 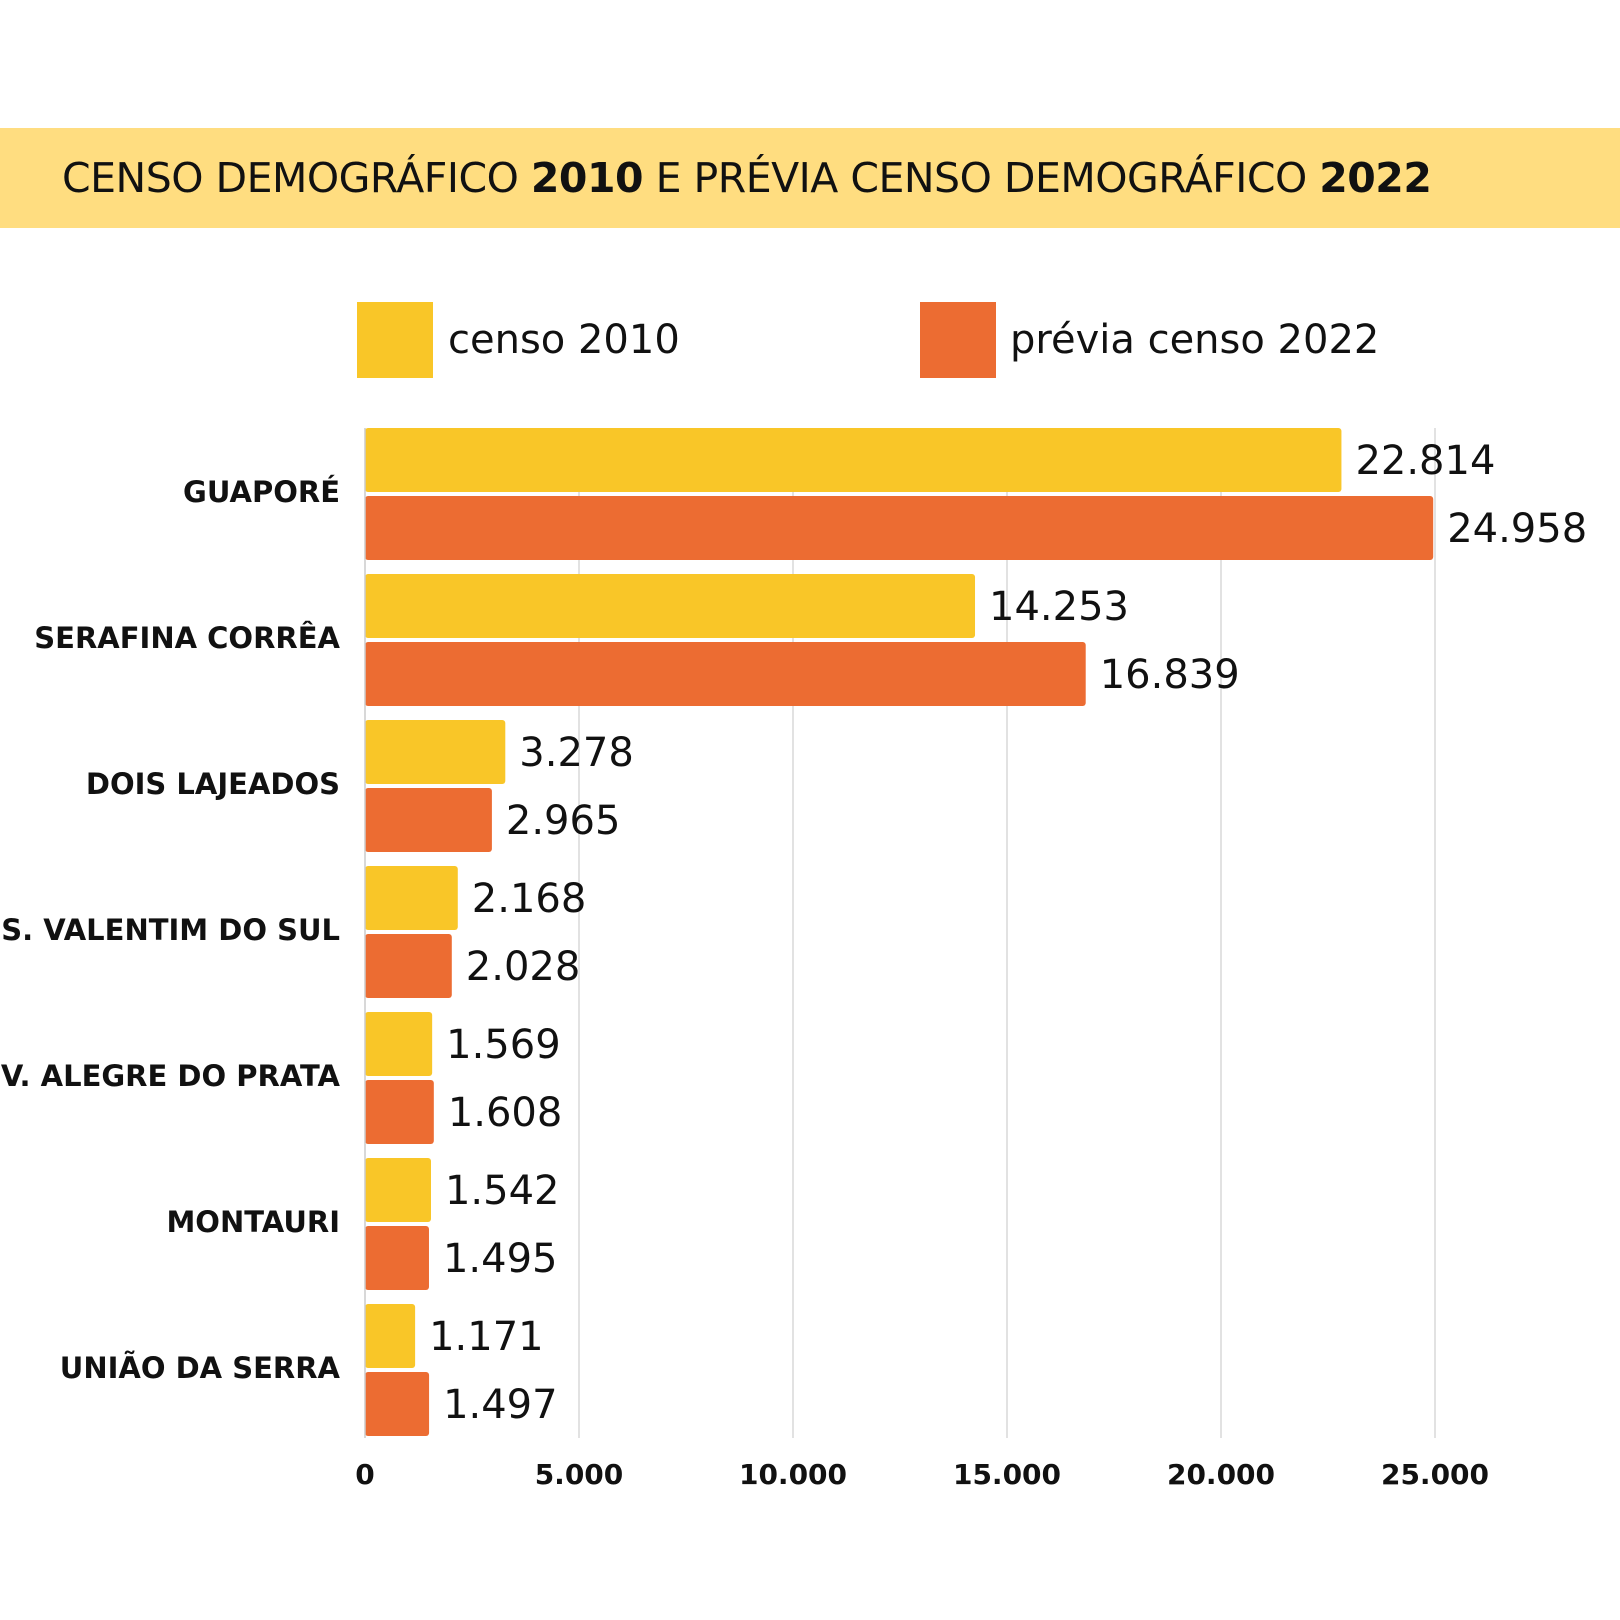 What do you see at coordinates (503, 1045) in the screenshot?
I see `data-label: 1.569` at bounding box center [503, 1045].